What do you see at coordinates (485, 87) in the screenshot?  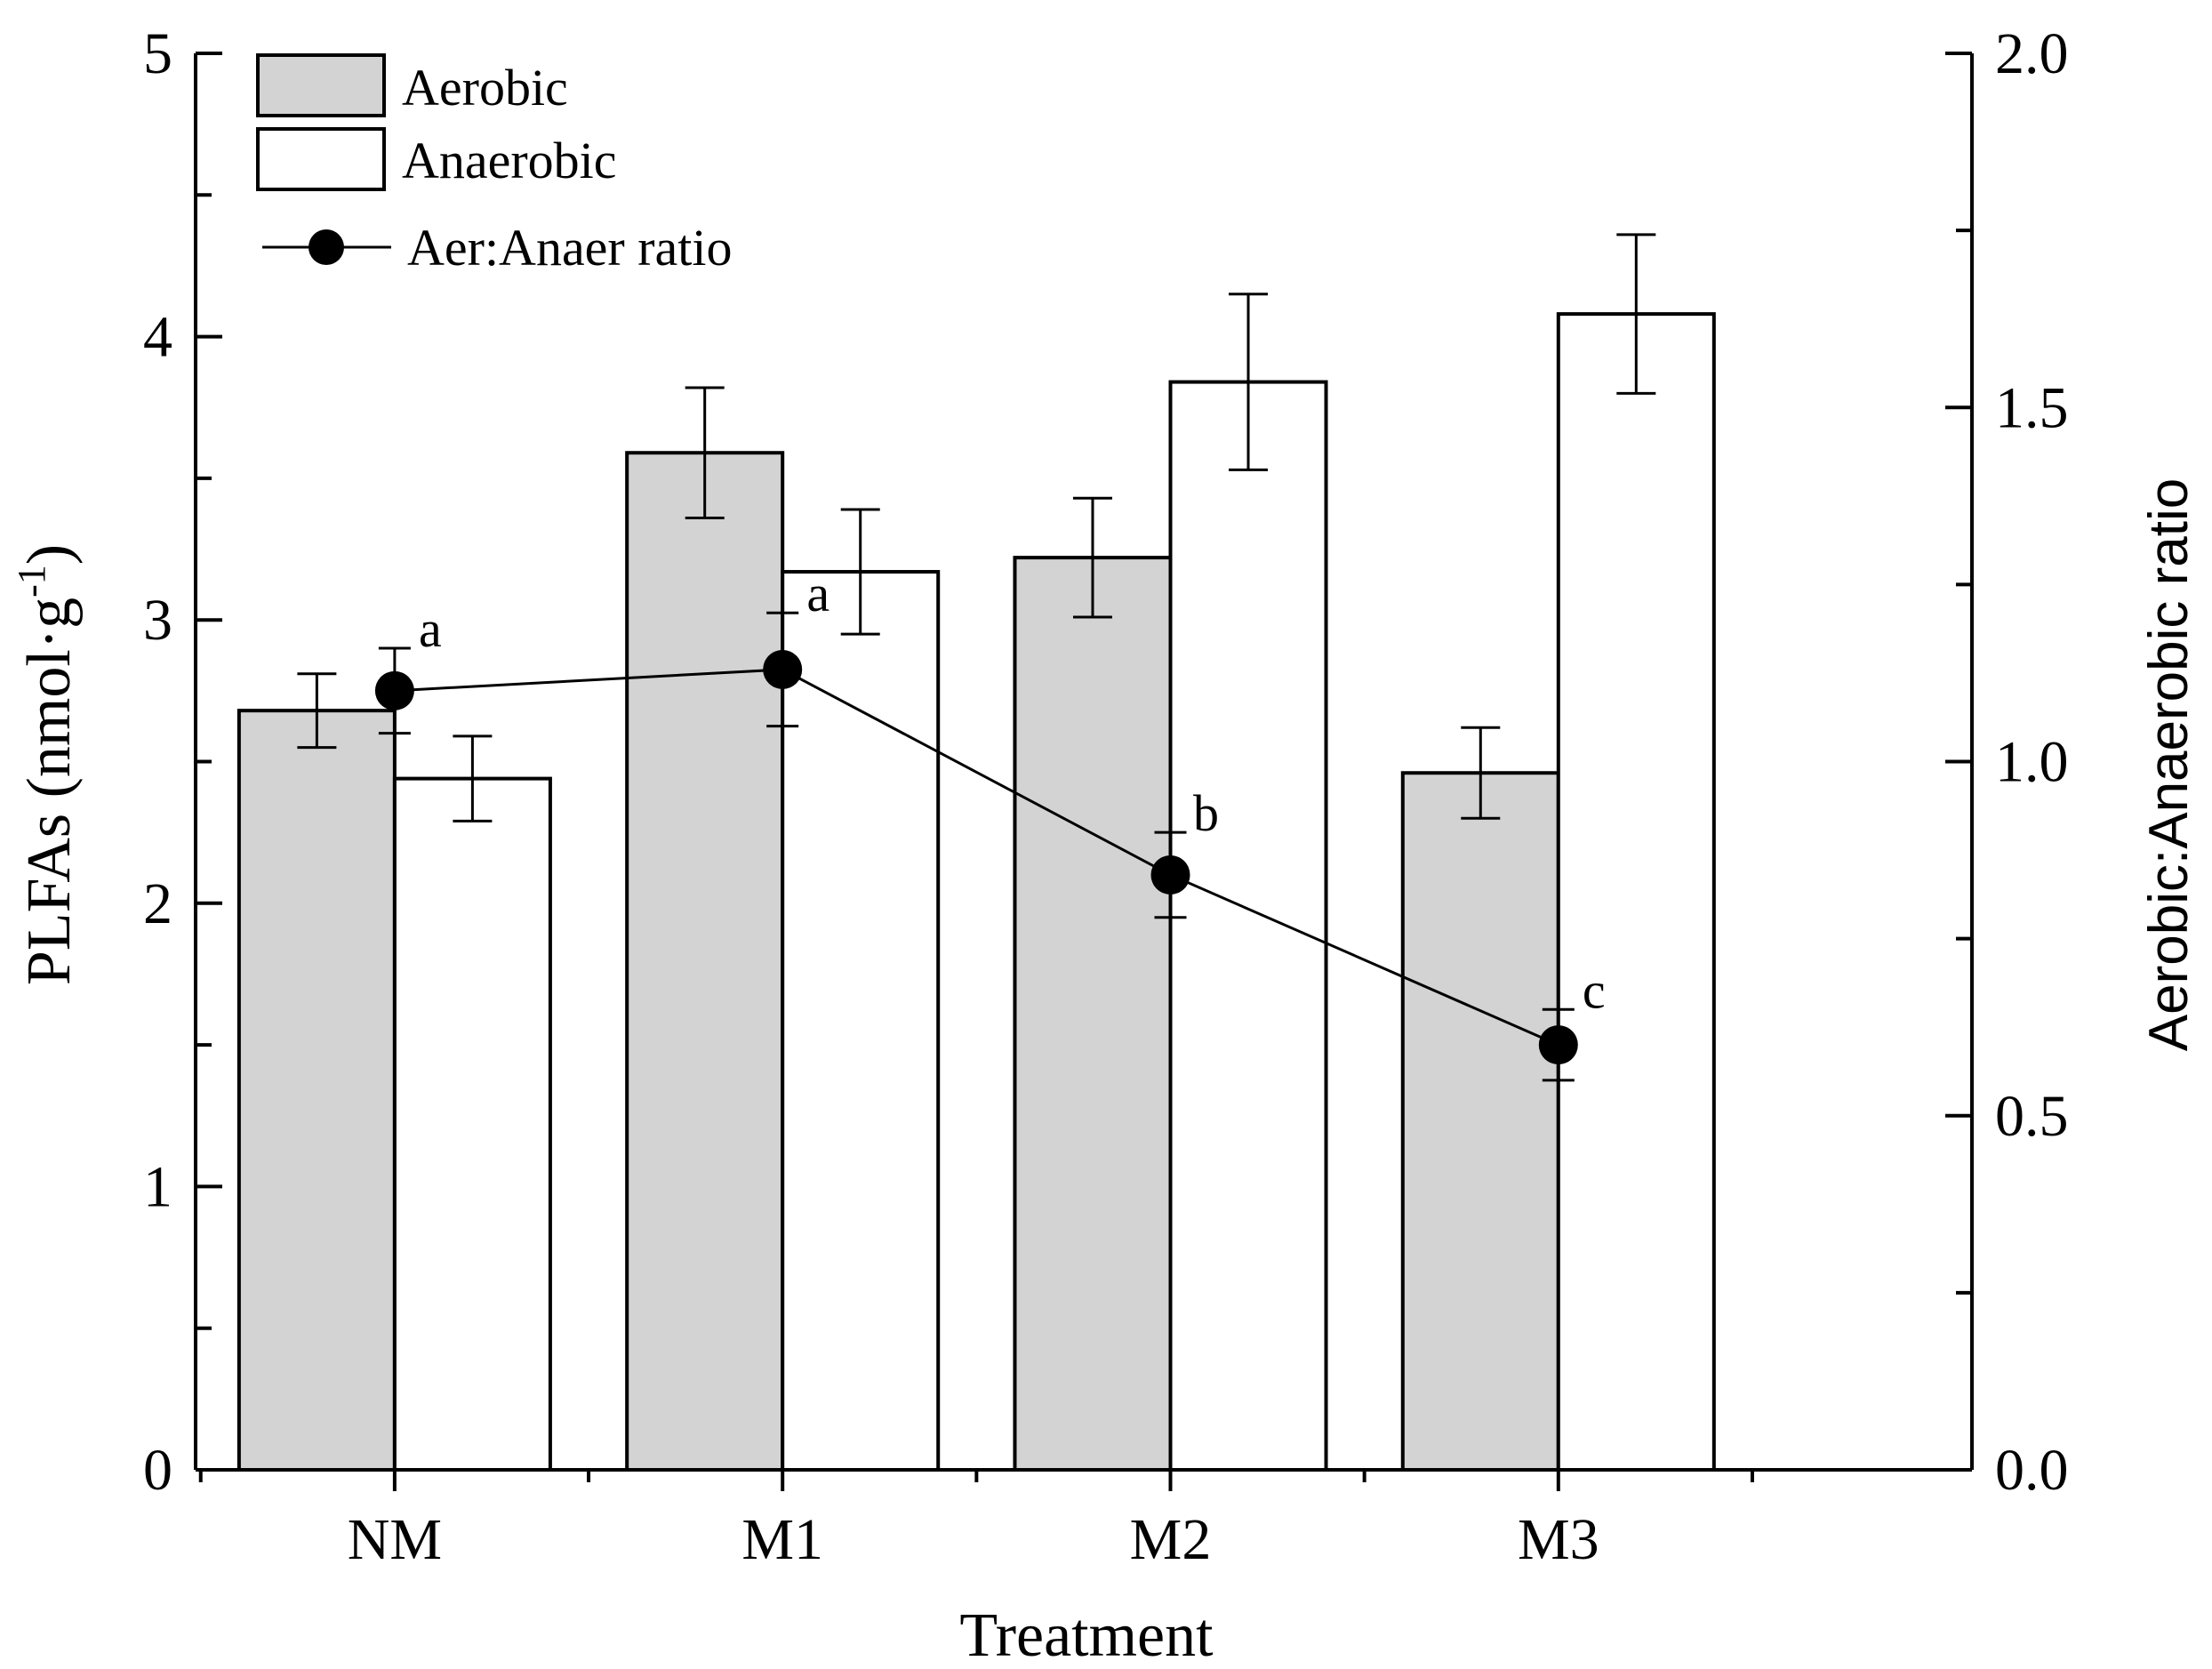 I see `legend-aerobic-label: Aerobic` at bounding box center [485, 87].